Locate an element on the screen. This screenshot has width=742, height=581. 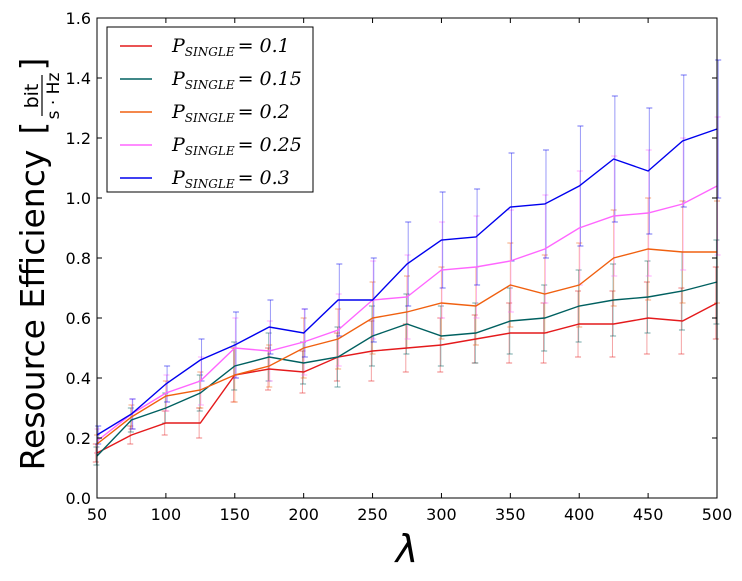
y-axis-title-group: Resource Efficiency [ bit s · Hz ] is located at coordinates (38, 264).